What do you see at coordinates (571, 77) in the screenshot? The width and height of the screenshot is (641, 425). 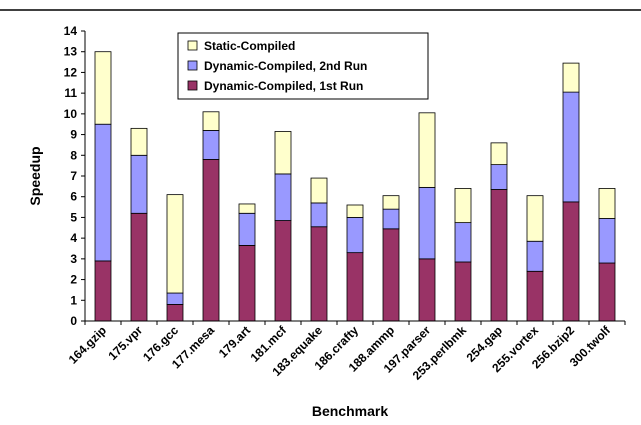 I see `bar-segment-256.bzip2-series-2` at bounding box center [571, 77].